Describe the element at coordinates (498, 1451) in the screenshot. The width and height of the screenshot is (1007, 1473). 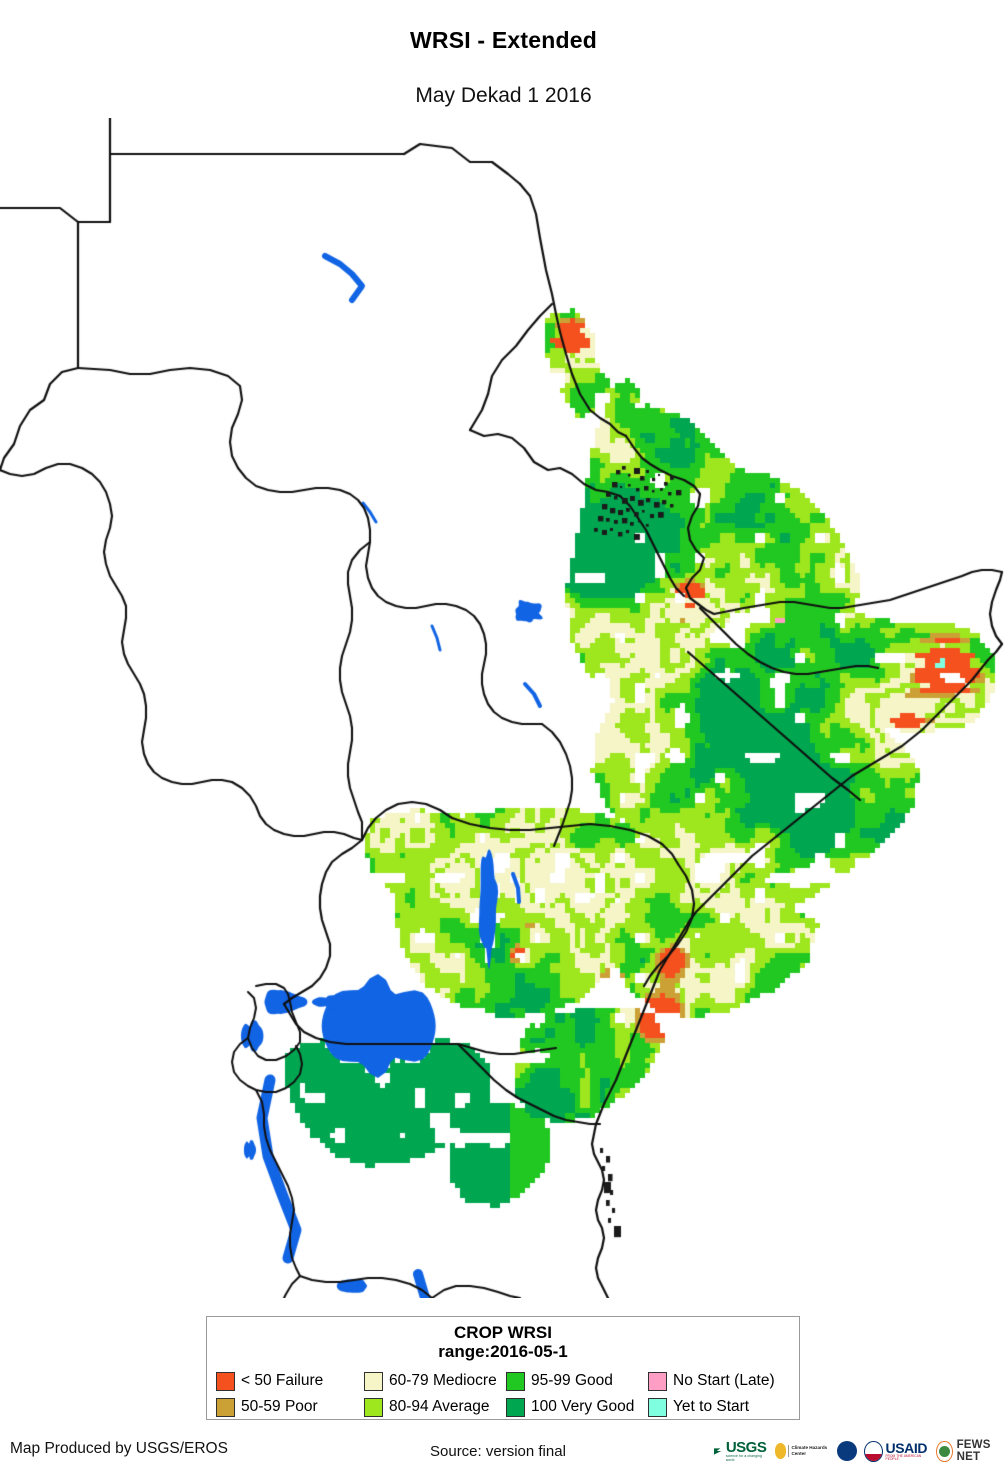
I see `map-source: Source: version final` at that location.